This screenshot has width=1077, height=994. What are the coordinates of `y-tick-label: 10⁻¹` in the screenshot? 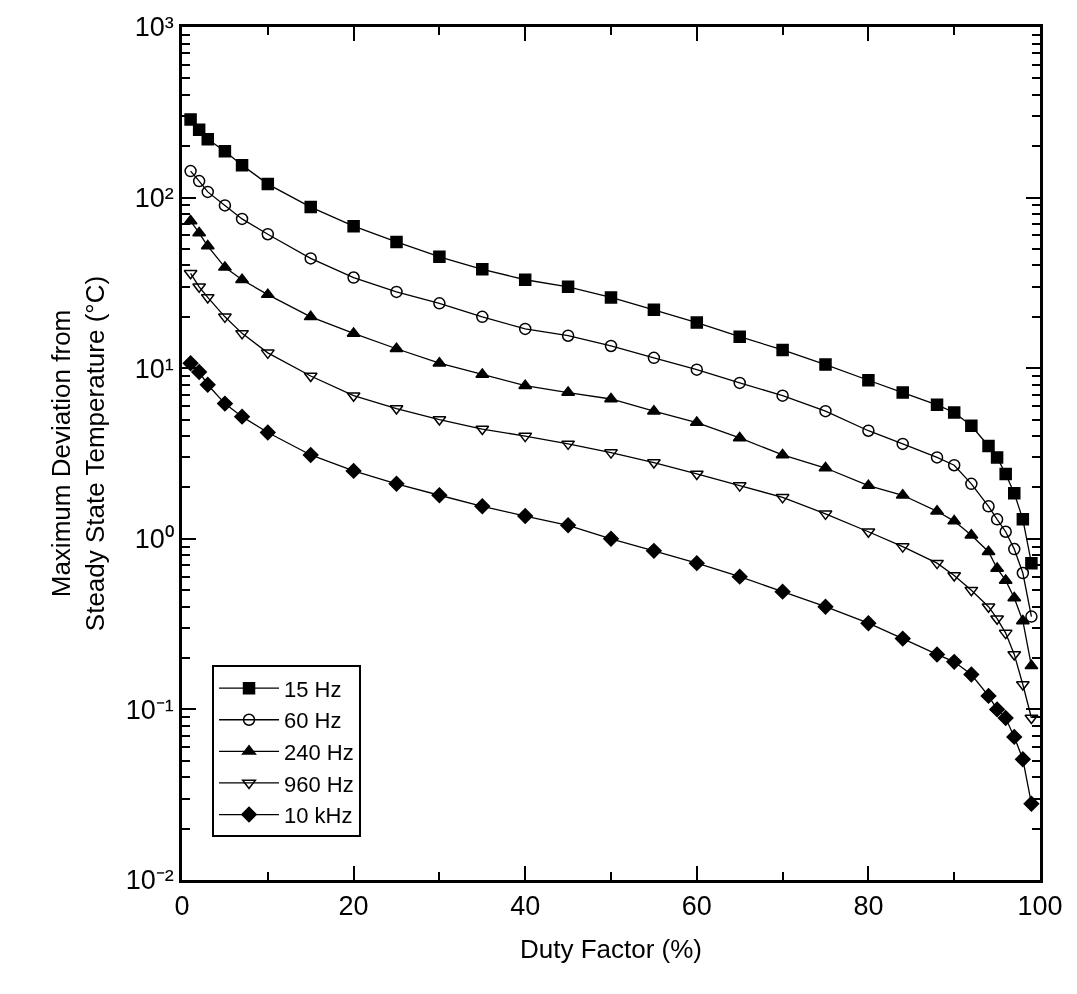 It's located at (149, 709).